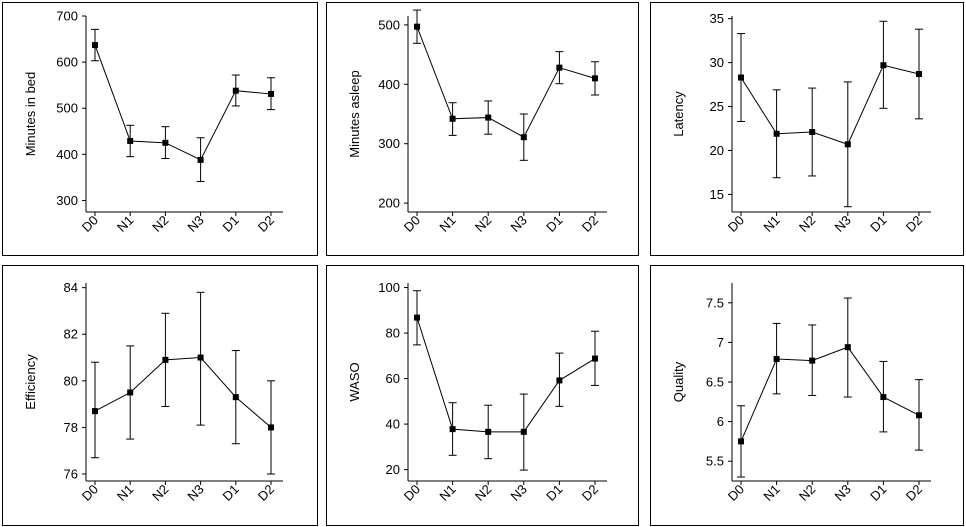  Describe the element at coordinates (71, 287) in the screenshot. I see `y-tick-label: 84` at that location.